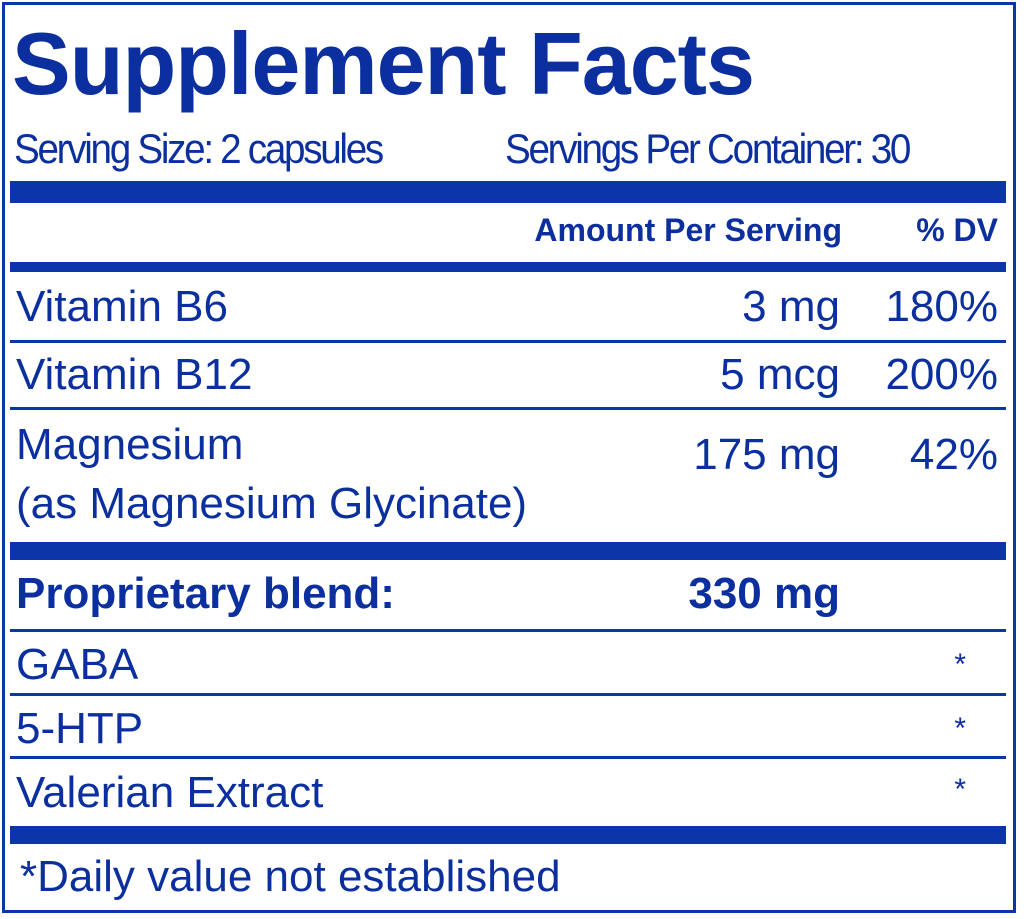 The height and width of the screenshot is (919, 1024). Describe the element at coordinates (170, 792) in the screenshot. I see `blend-item-name: Valerian Extract` at that location.